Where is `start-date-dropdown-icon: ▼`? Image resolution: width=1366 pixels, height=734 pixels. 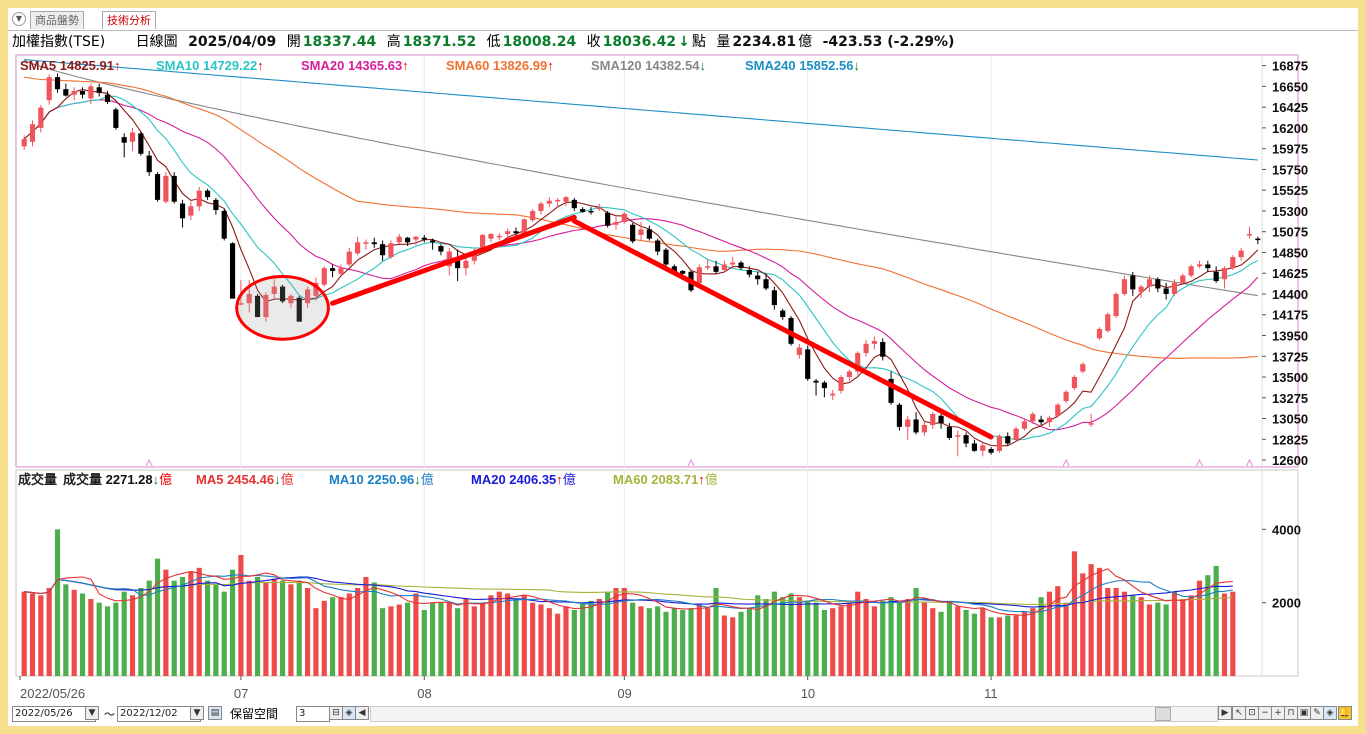 start-date-dropdown-icon: ▼ is located at coordinates (92, 713).